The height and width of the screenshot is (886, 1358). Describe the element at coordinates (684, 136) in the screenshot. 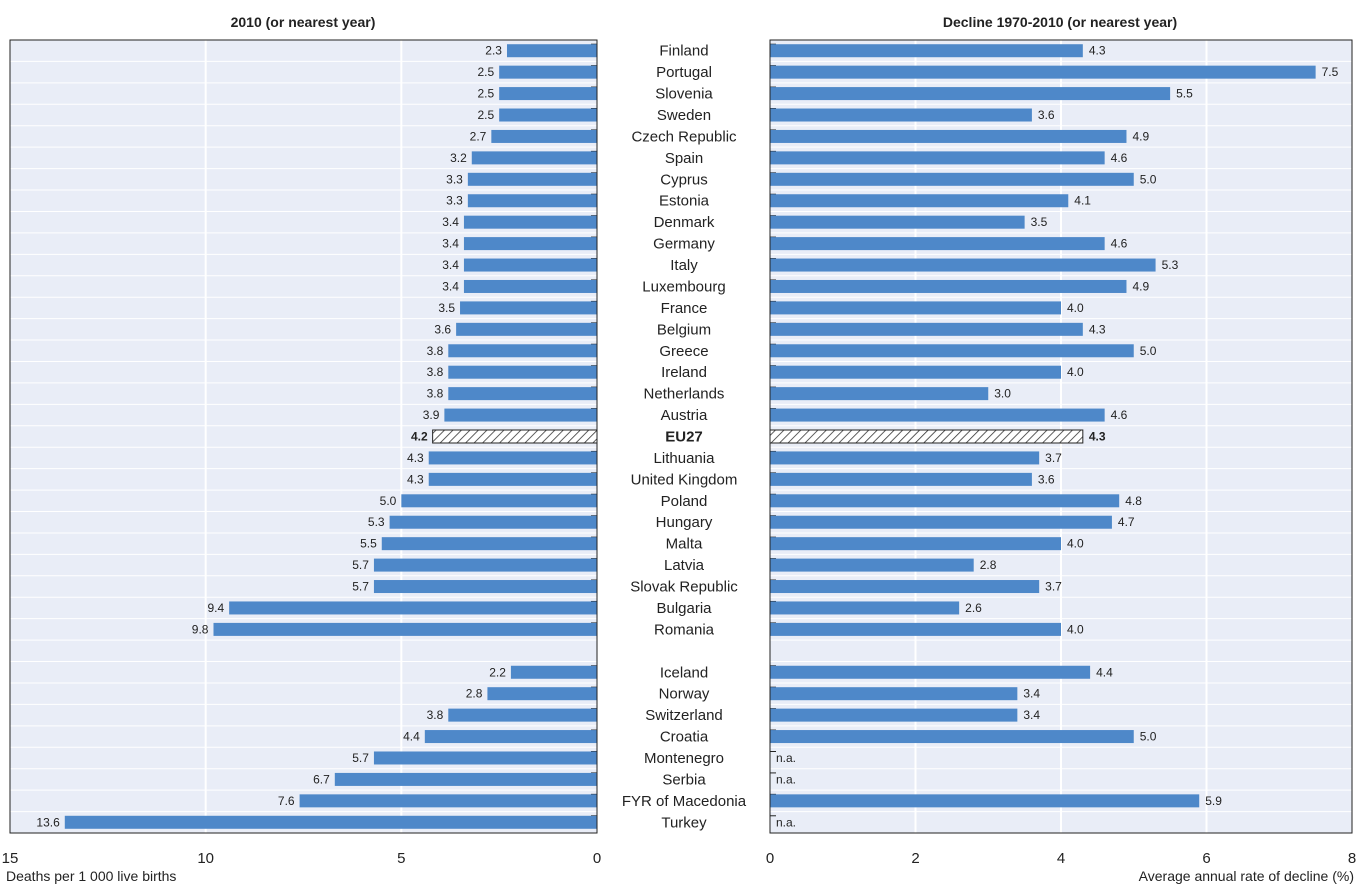

I see `category-label-czech-republic: Czech Republic` at that location.